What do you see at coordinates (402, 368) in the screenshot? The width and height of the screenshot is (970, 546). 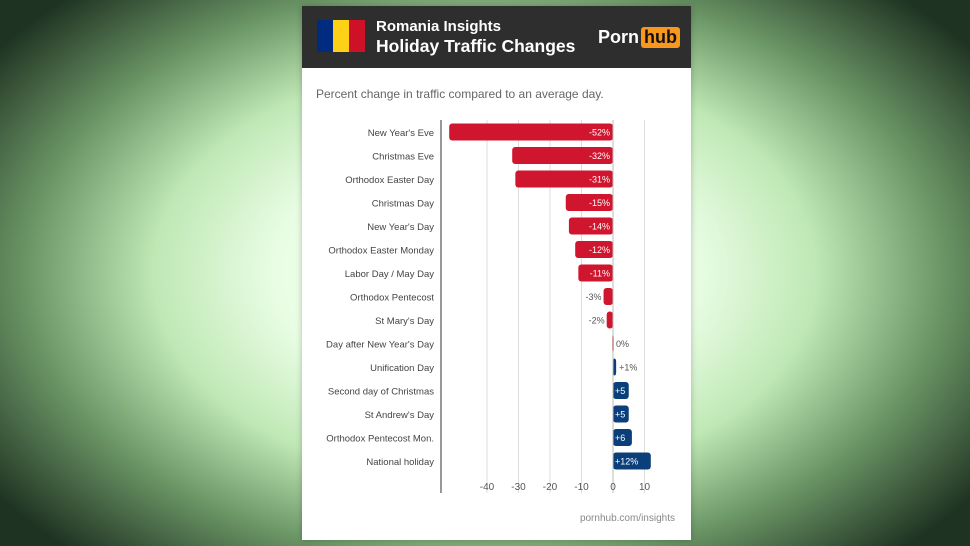 I see `category-label: Unification Day` at bounding box center [402, 368].